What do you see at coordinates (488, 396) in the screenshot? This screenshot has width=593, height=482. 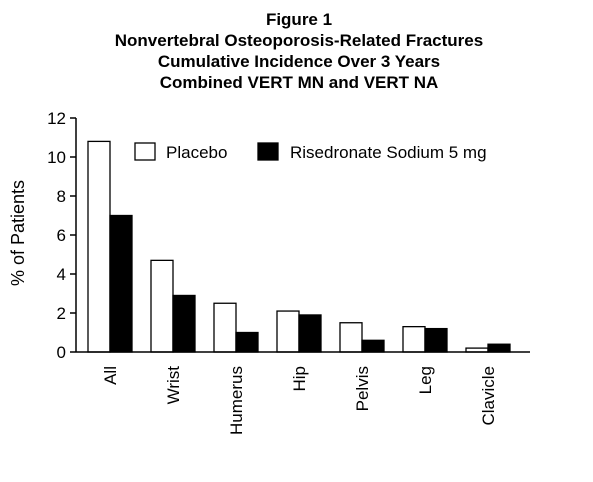 I see `x-category-label: Clavicle` at bounding box center [488, 396].